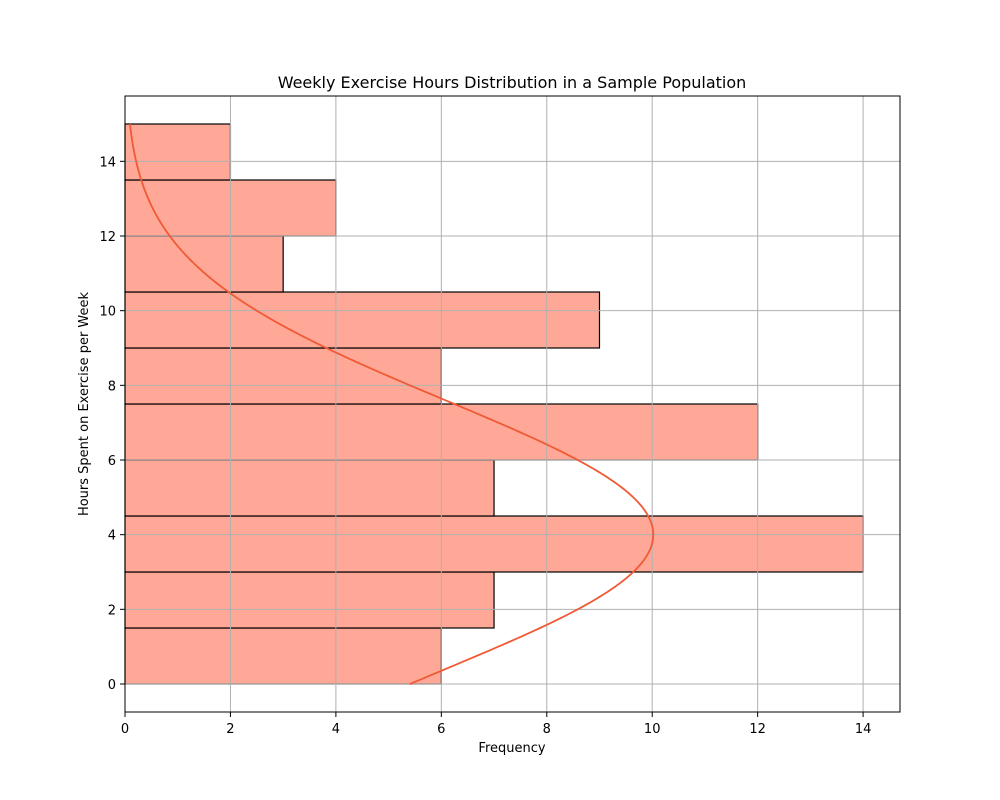 The width and height of the screenshot is (1000, 800). What do you see at coordinates (84, 403) in the screenshot?
I see `y-axis-label: Hours Spent on Exercise per Week` at bounding box center [84, 403].